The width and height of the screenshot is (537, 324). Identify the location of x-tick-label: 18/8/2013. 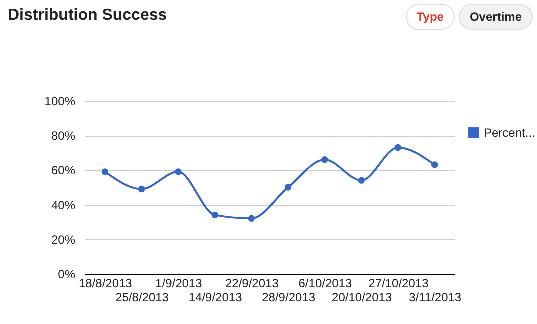
(105, 283).